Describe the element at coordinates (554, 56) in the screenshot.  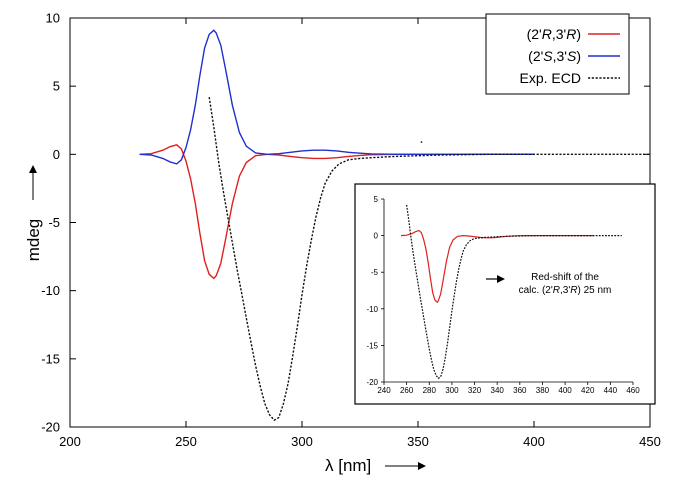
I see `legend-label-1: (2'S,3'S)` at that location.